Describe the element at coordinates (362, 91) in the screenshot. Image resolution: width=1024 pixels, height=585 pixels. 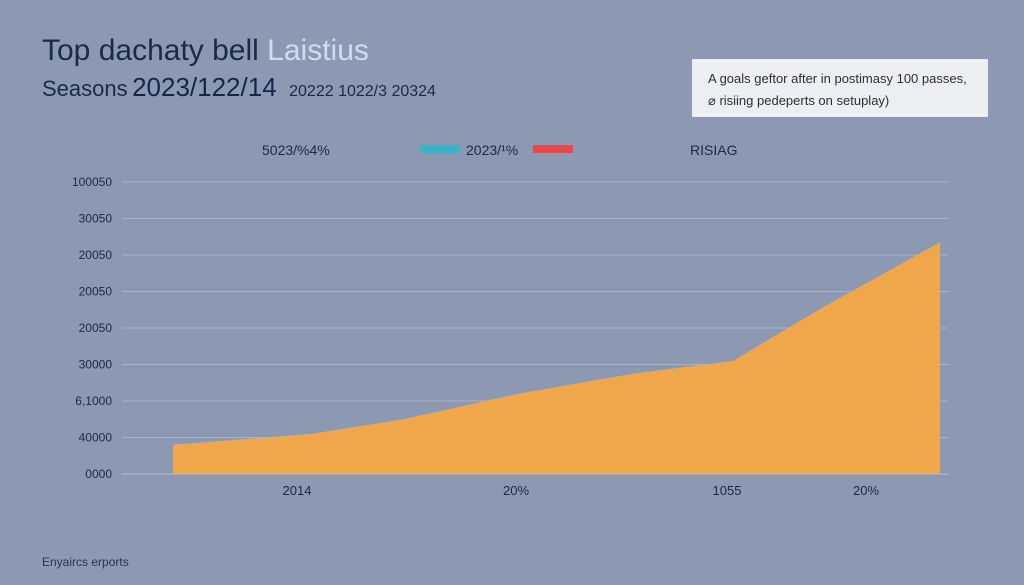
I see `subtitle-suffix: 20222 1022/3 20324` at that location.